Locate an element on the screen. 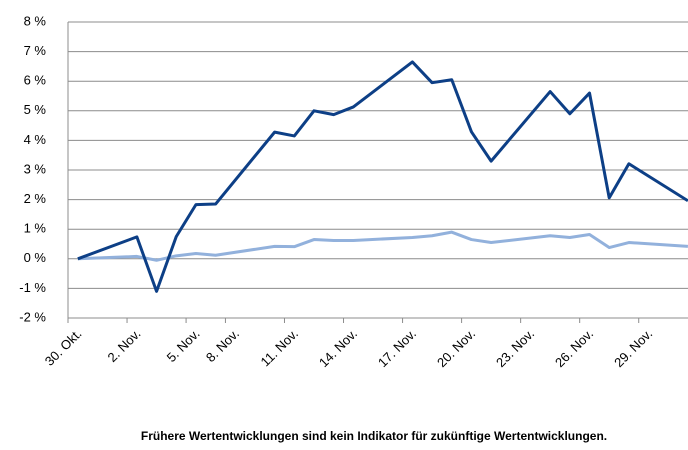  x-tick-label: 5. Nov. is located at coordinates (183, 345).